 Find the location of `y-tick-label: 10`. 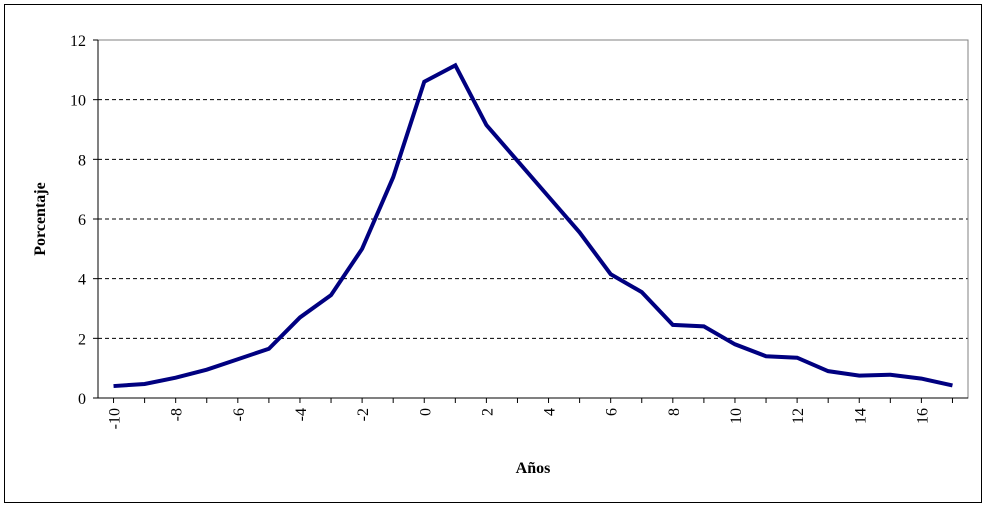

y-tick-label: 10 is located at coordinates (78, 101).